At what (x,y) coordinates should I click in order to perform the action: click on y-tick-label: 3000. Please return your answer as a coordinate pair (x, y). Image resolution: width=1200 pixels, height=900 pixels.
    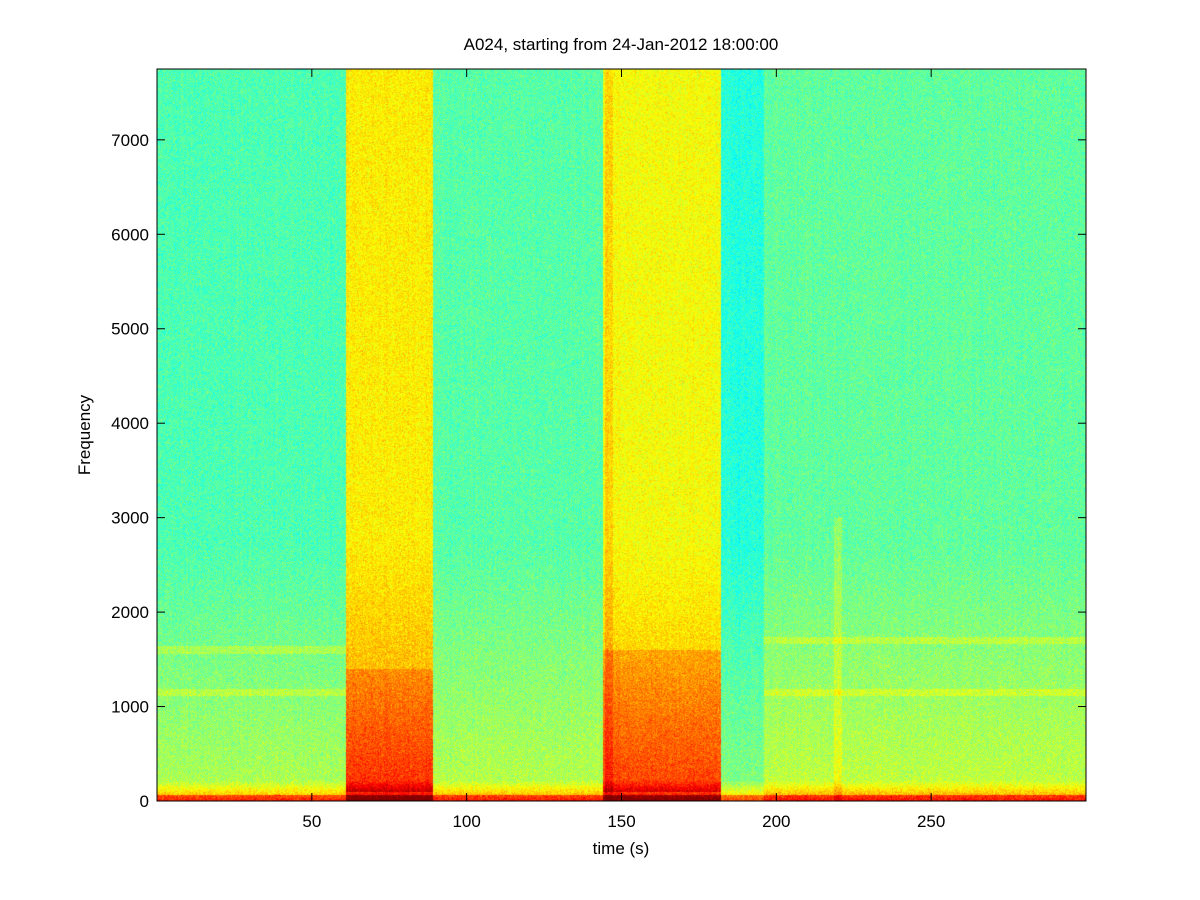
    Looking at the image, I should click on (130, 518).